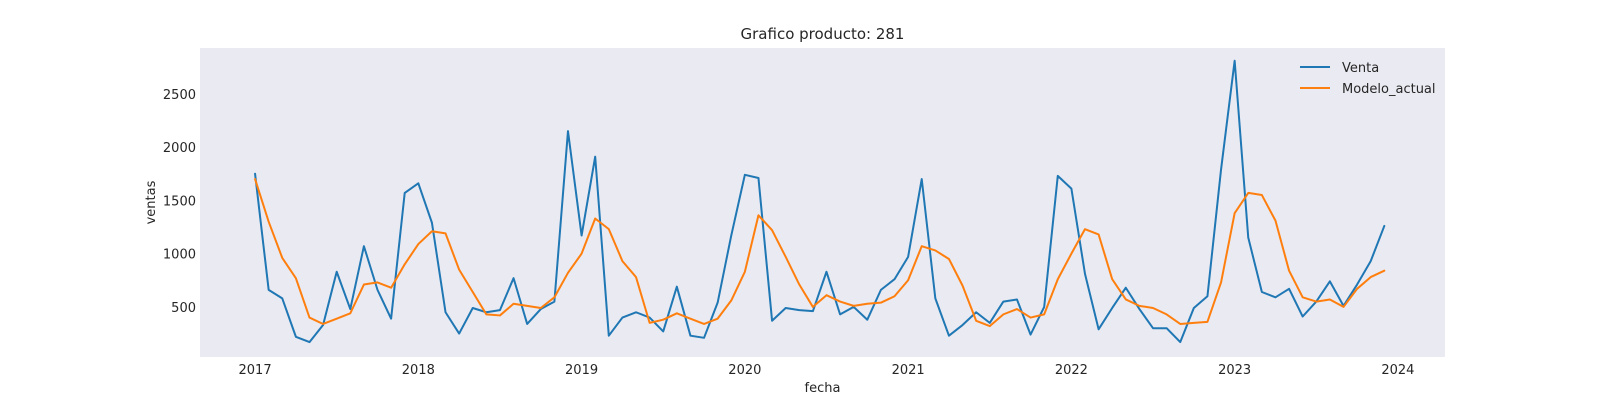  I want to click on legend-entry-label: Venta, so click(1360, 68).